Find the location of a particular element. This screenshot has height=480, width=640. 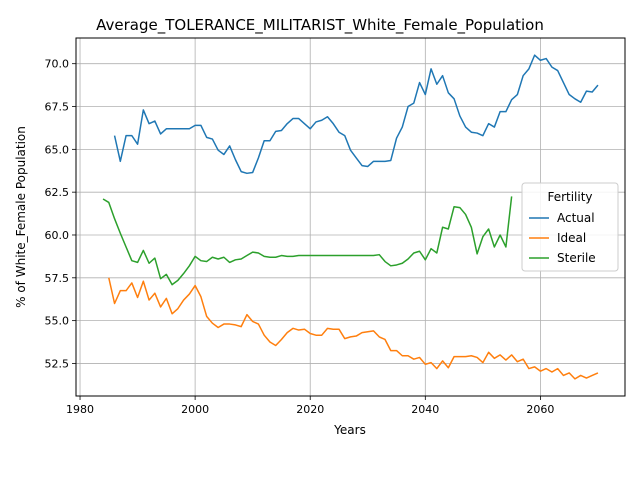

series-line-sterile is located at coordinates (307, 241).